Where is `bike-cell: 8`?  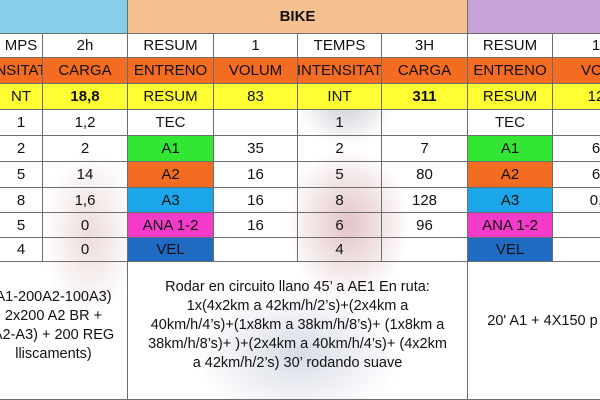
bike-cell: 8 is located at coordinates (340, 200).